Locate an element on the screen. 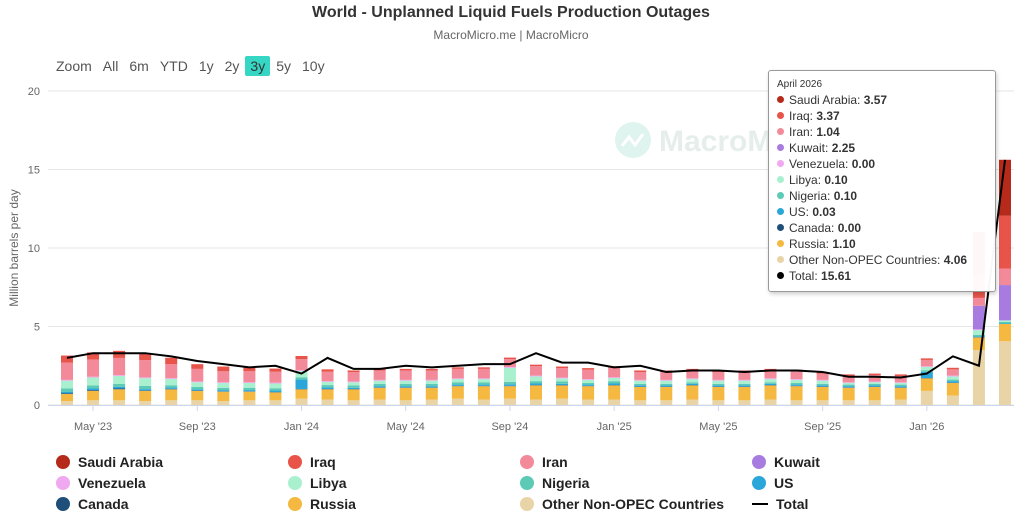 This screenshot has width=1022, height=518. zoom-button-5y: 5y is located at coordinates (283, 66).